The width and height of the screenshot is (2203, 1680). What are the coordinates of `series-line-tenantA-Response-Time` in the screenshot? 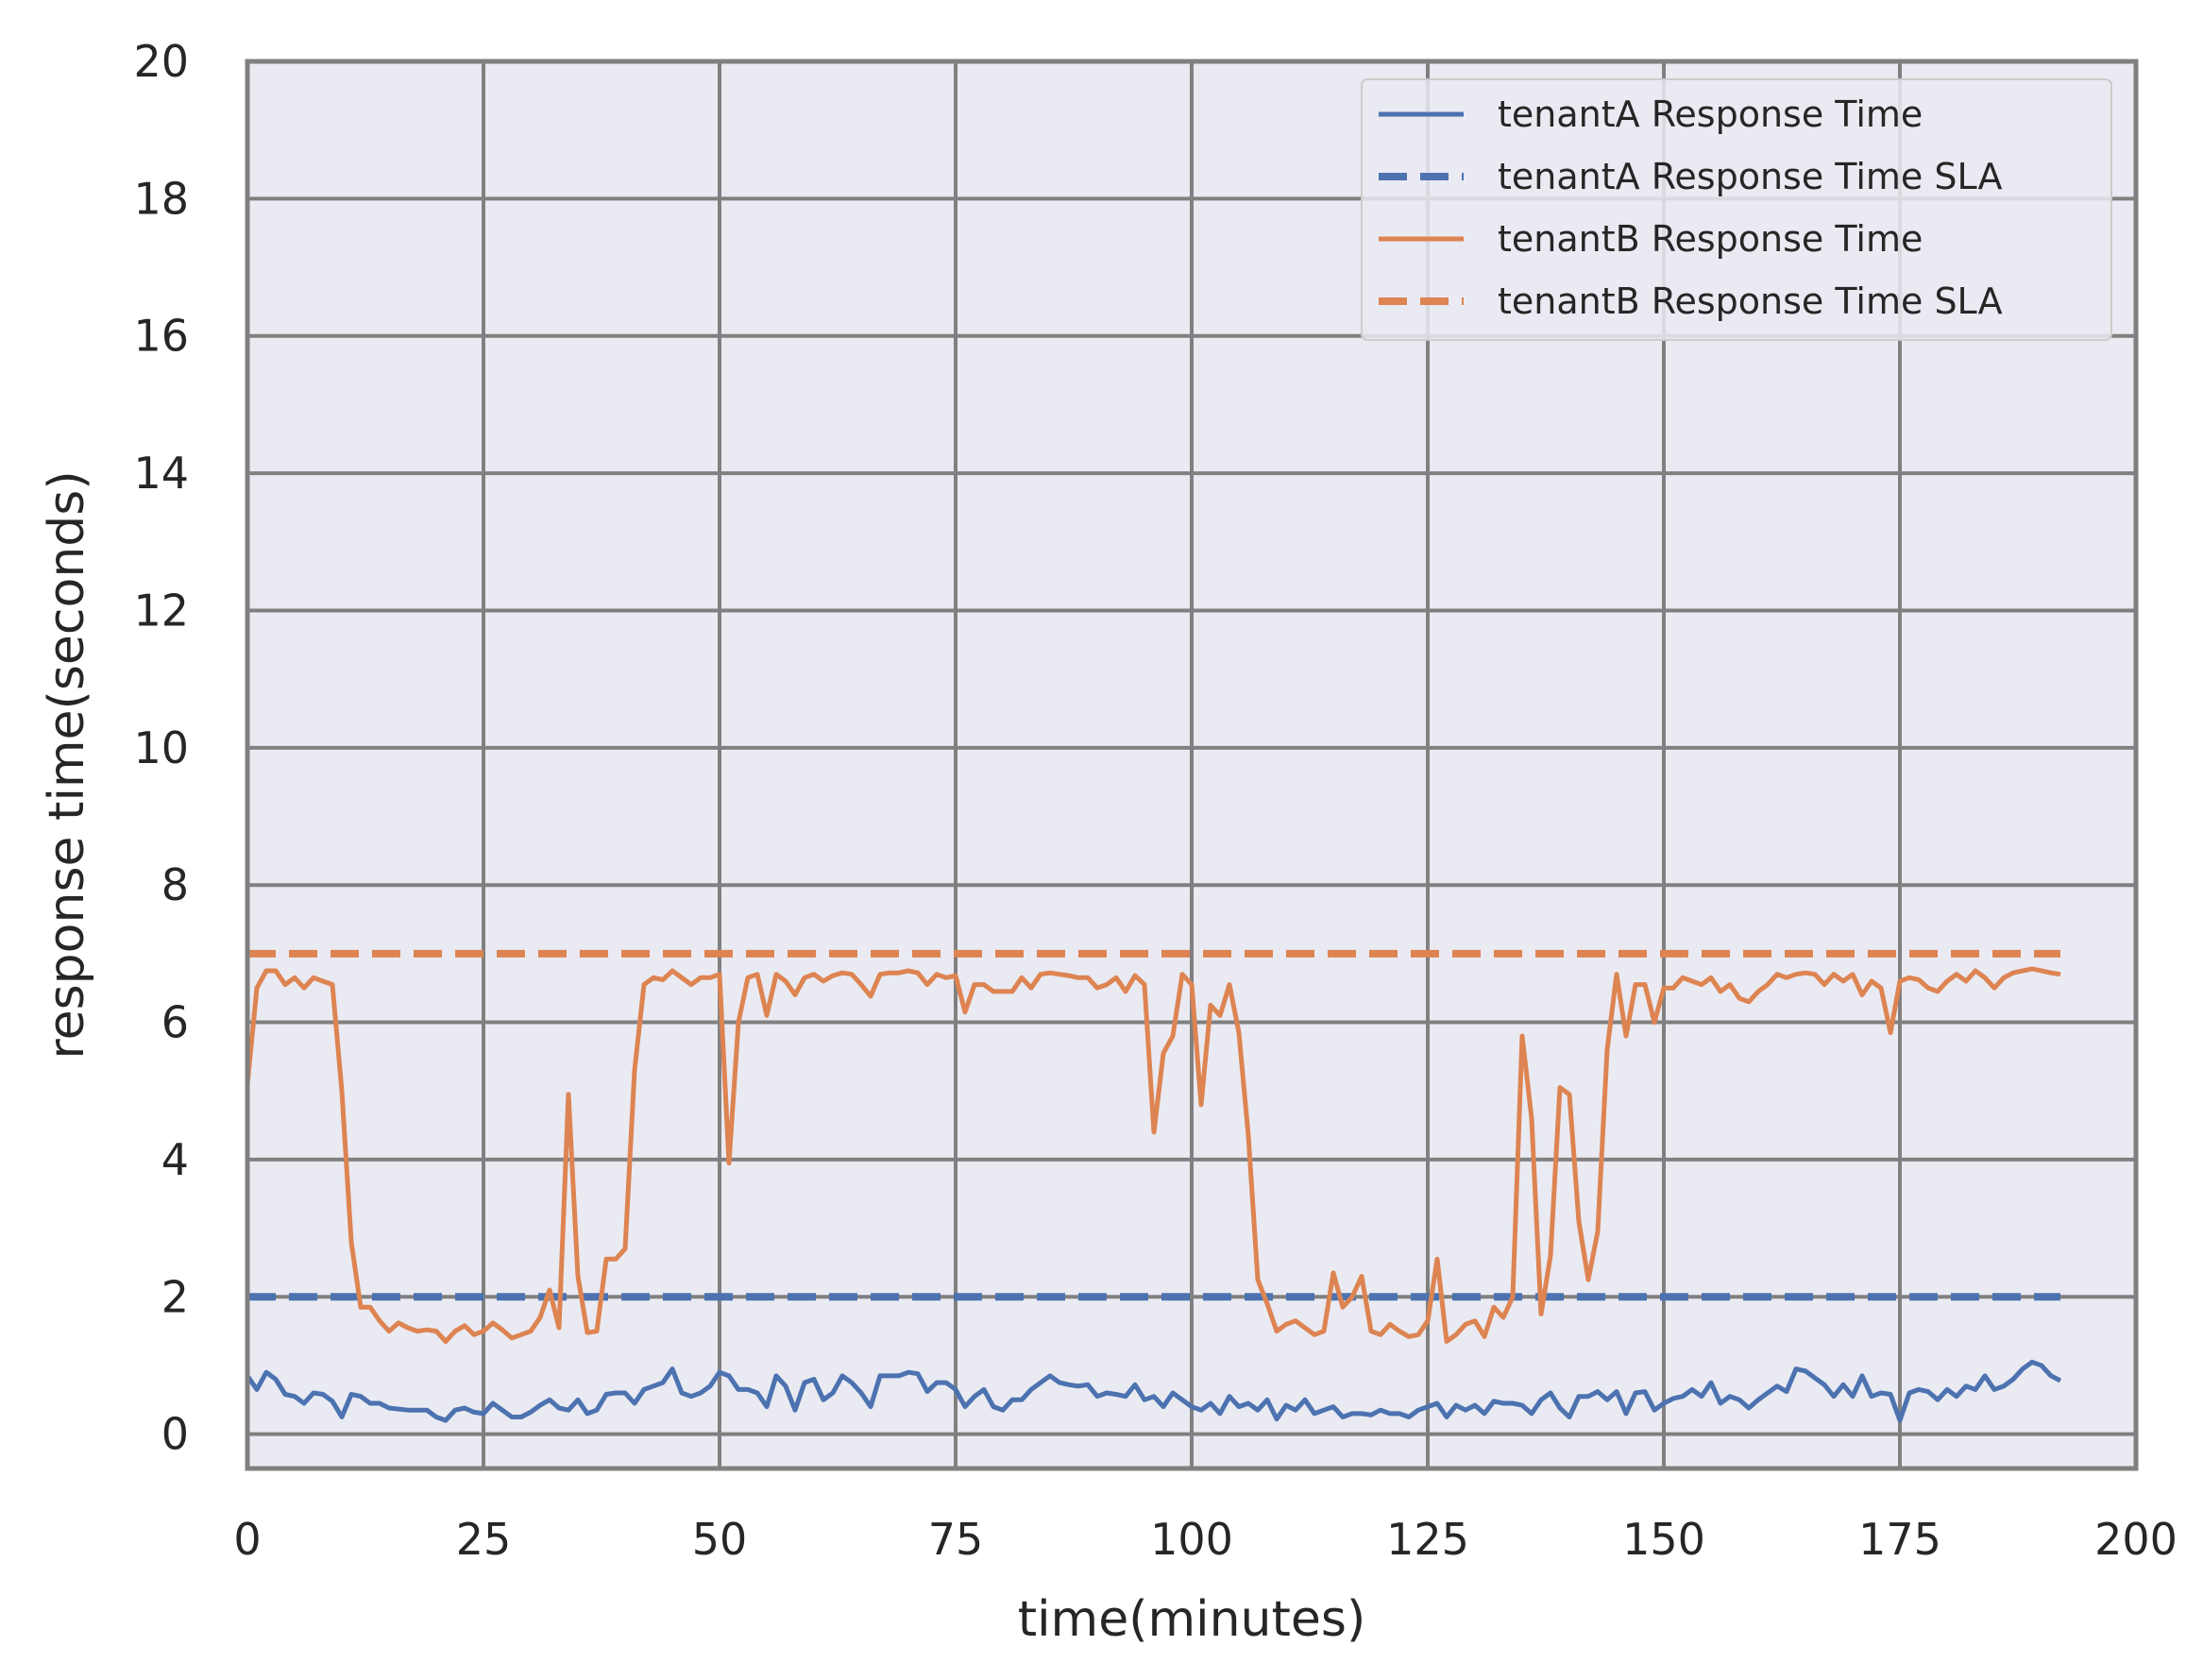 It's located at (1153, 1391).